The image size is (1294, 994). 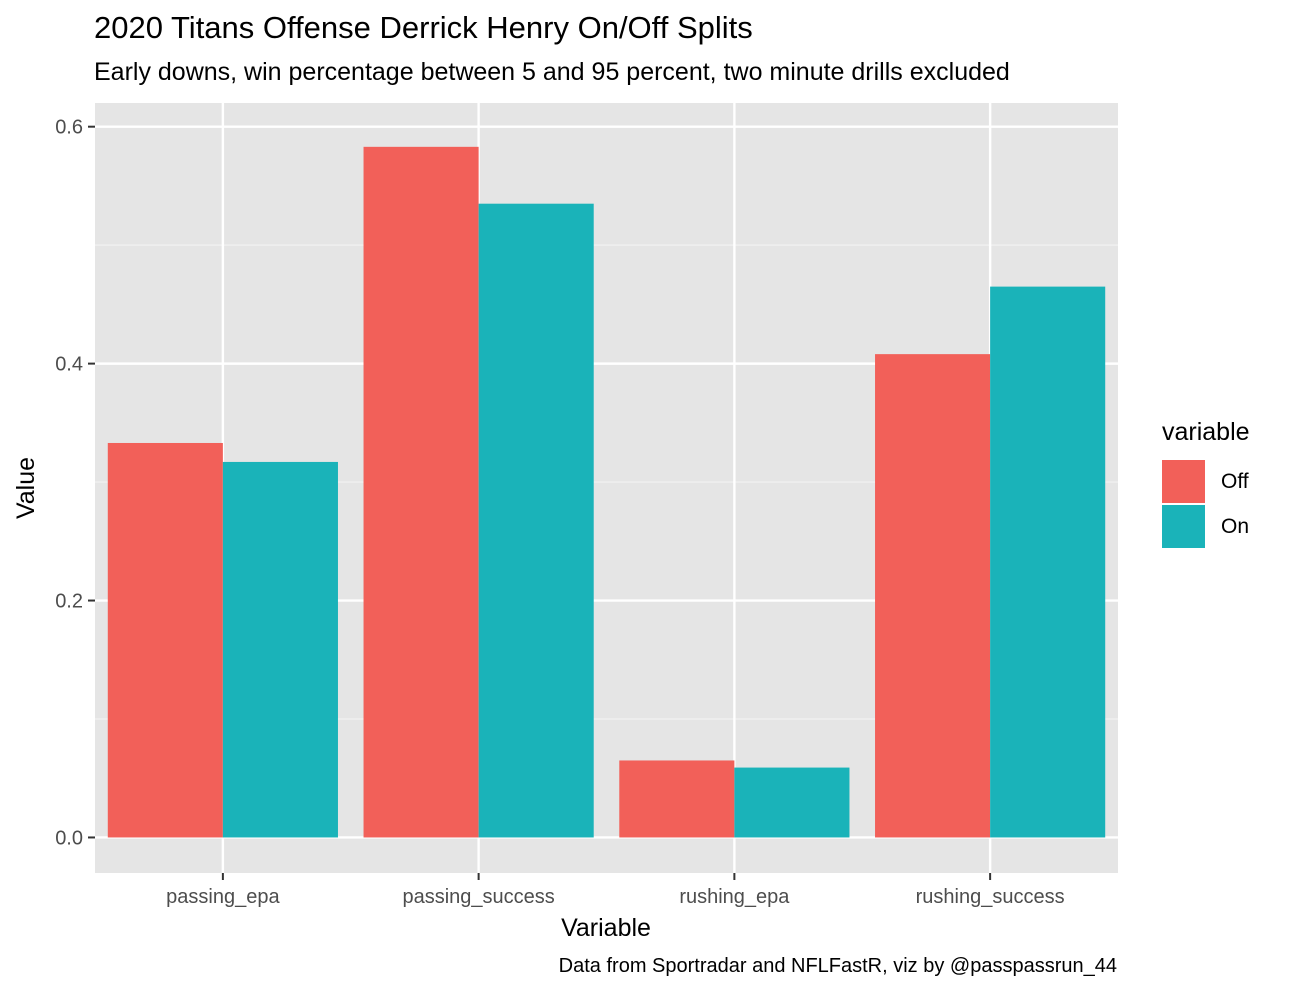 What do you see at coordinates (1206, 526) in the screenshot?
I see `legend-item-on: On` at bounding box center [1206, 526].